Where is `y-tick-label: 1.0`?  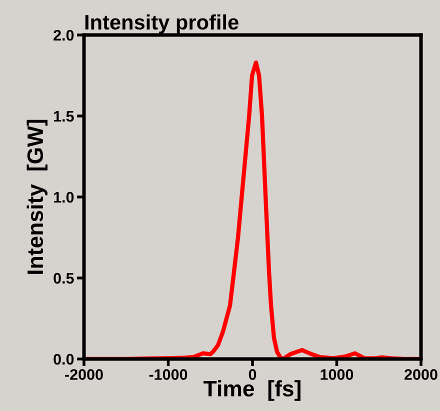 y-tick-label: 1.0 is located at coordinates (64, 197).